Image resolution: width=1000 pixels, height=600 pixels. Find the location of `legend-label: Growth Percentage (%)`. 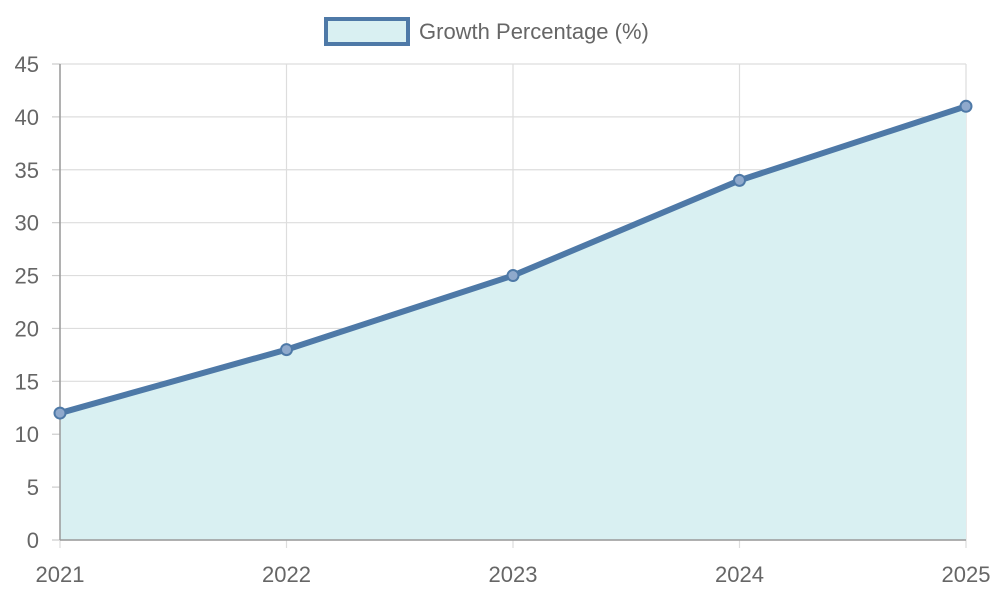

legend-label: Growth Percentage (%) is located at coordinates (534, 31).